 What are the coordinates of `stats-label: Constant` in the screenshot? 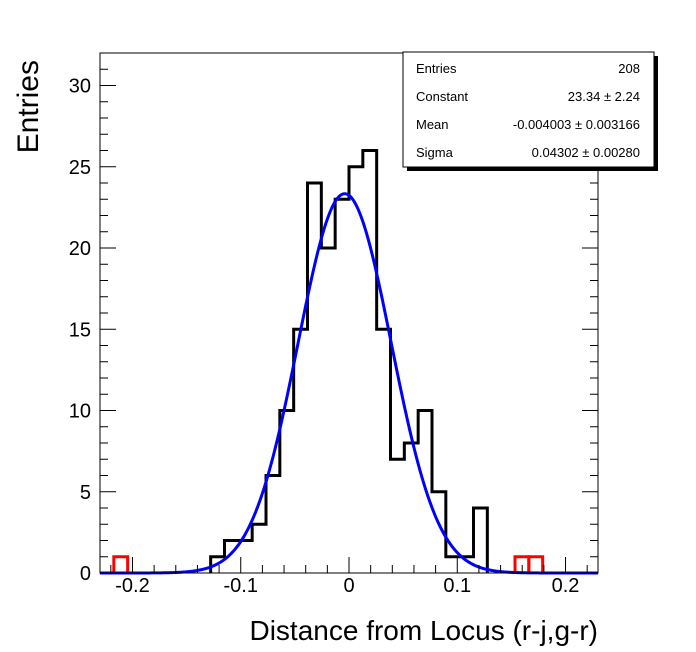 It's located at (442, 96).